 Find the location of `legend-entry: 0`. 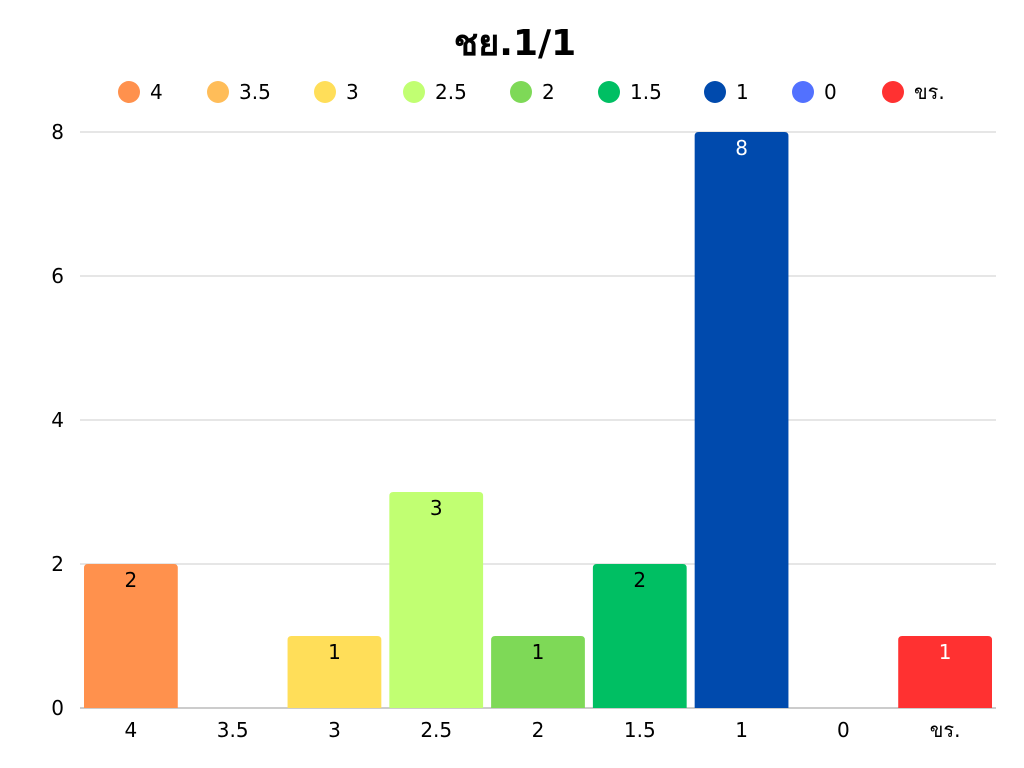

legend-entry: 0 is located at coordinates (830, 92).